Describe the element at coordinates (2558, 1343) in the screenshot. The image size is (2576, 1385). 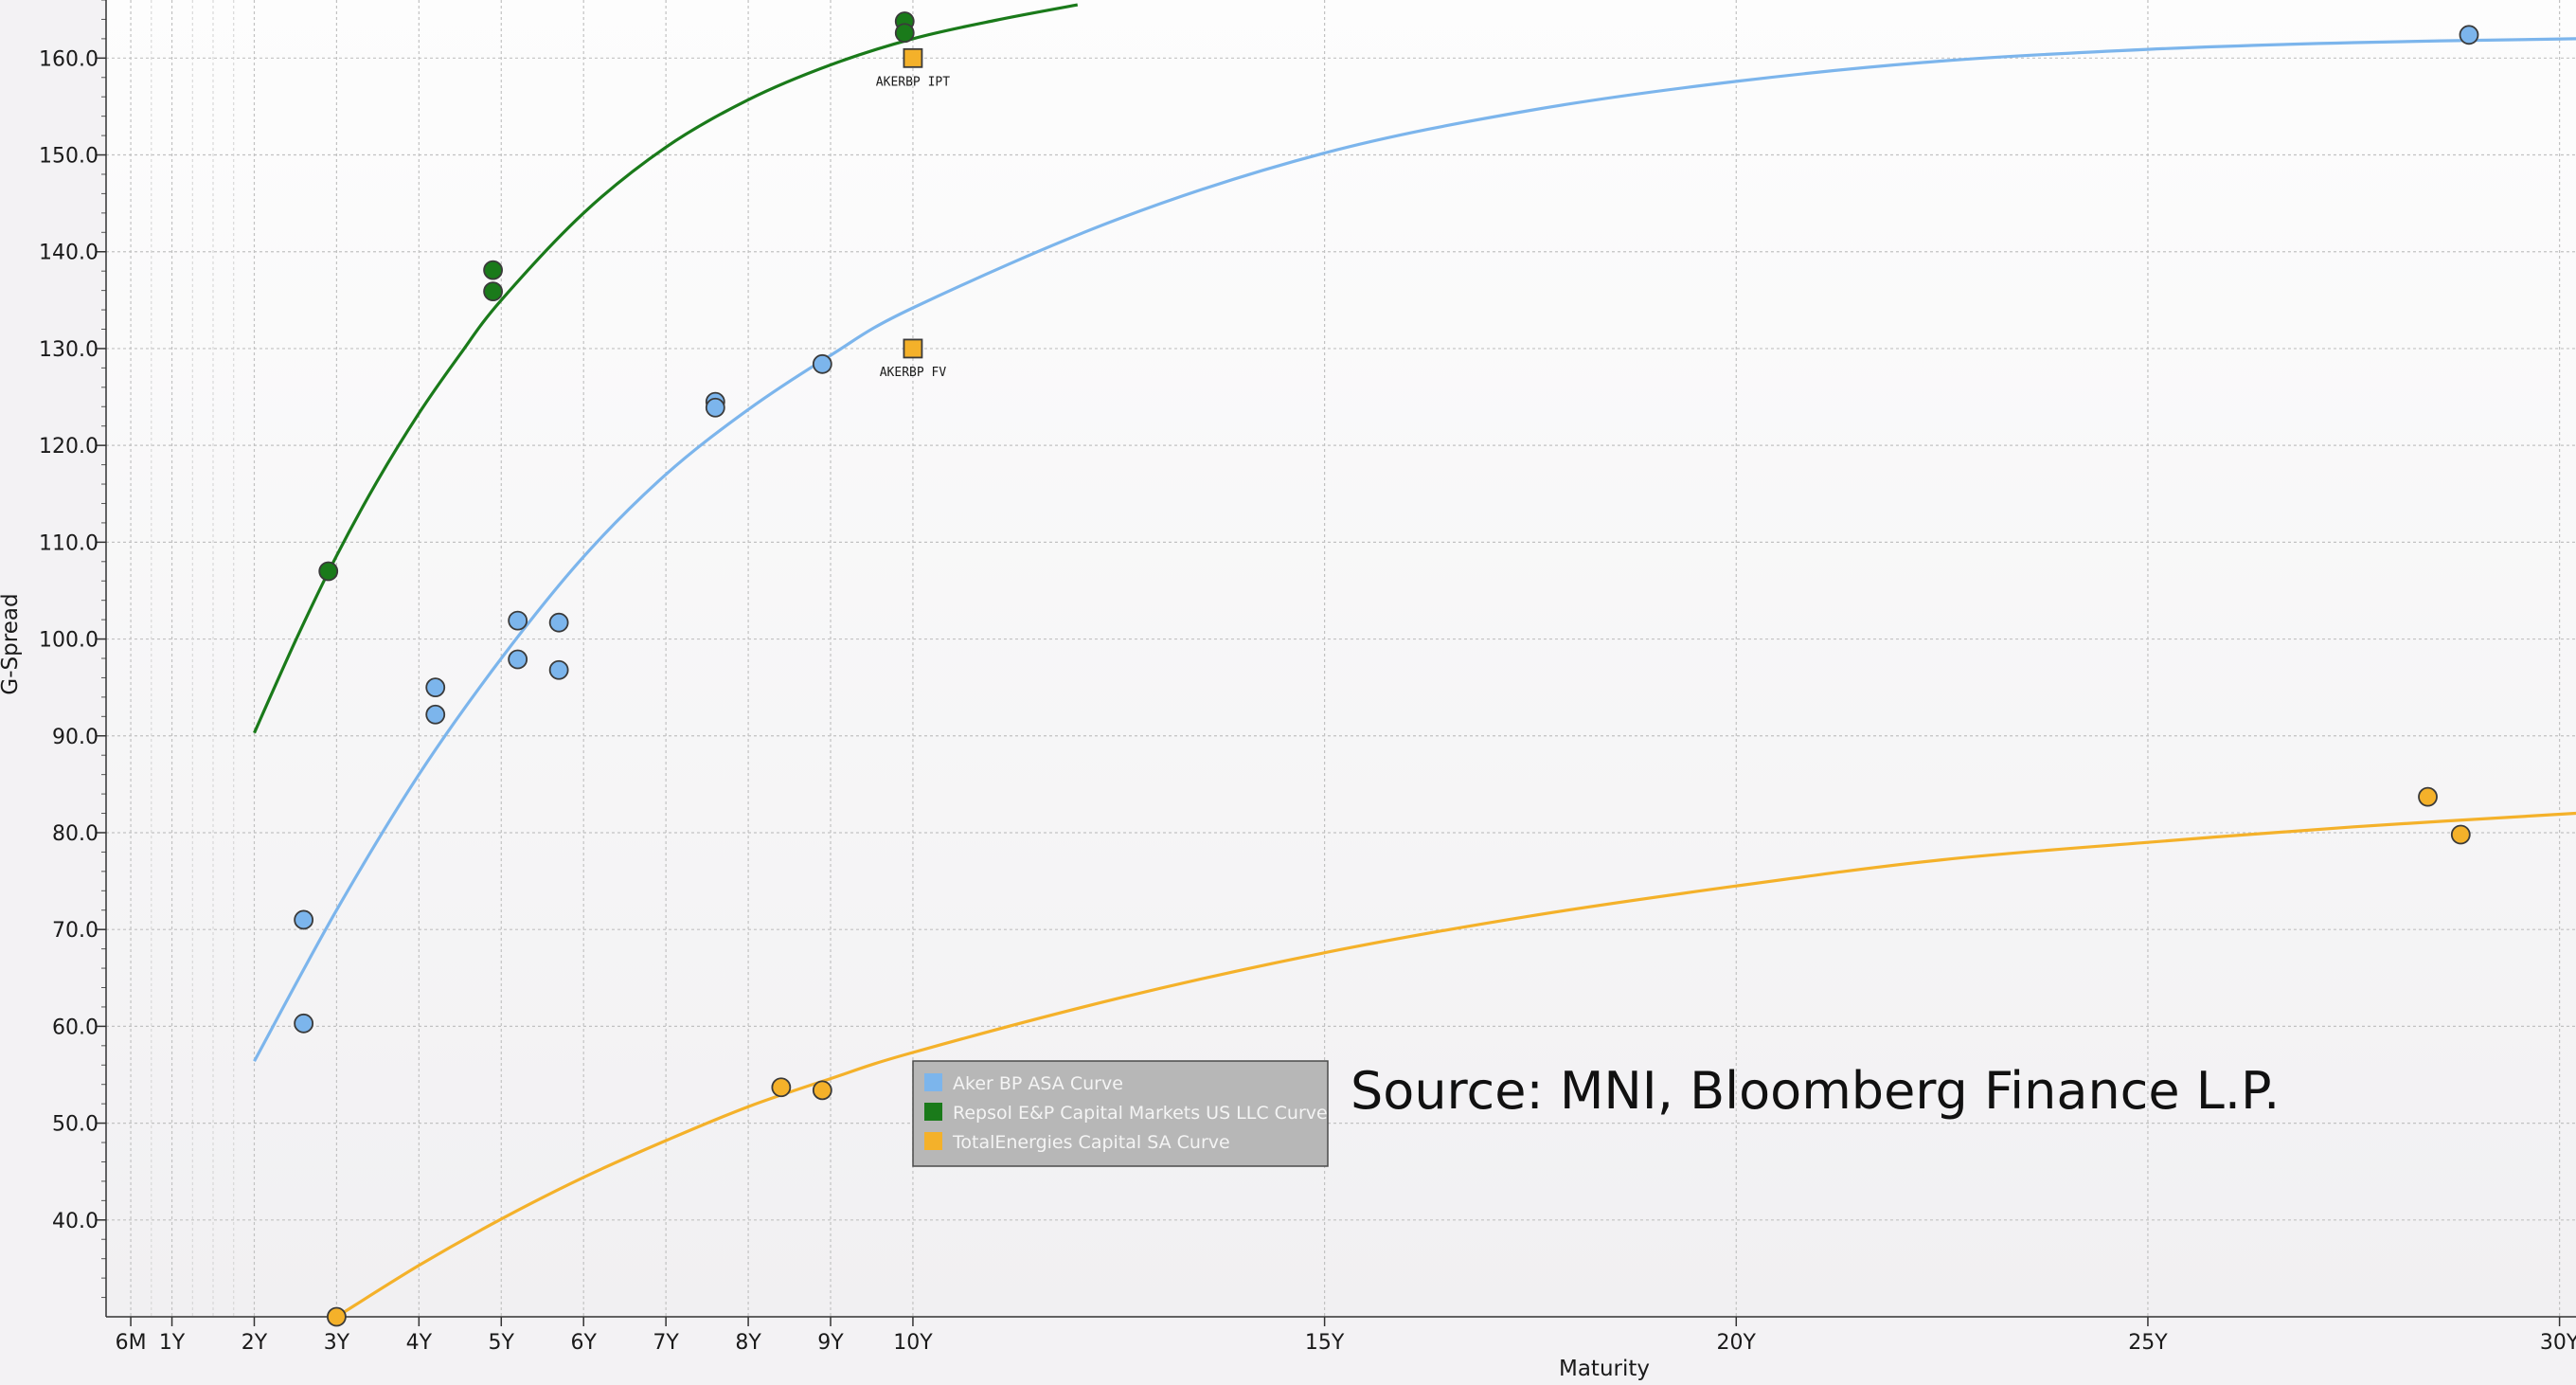
I see `x-tick-label: 30Y` at that location.